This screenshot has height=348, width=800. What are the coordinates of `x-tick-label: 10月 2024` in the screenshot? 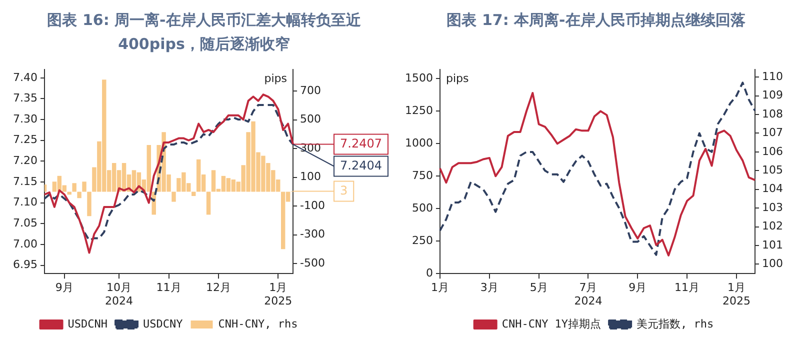 It's located at (119, 294).